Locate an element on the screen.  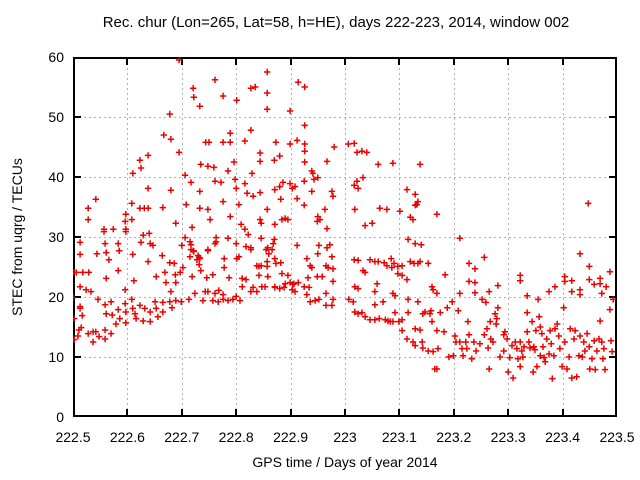
y-tick-label: 10 is located at coordinates (56, 357).